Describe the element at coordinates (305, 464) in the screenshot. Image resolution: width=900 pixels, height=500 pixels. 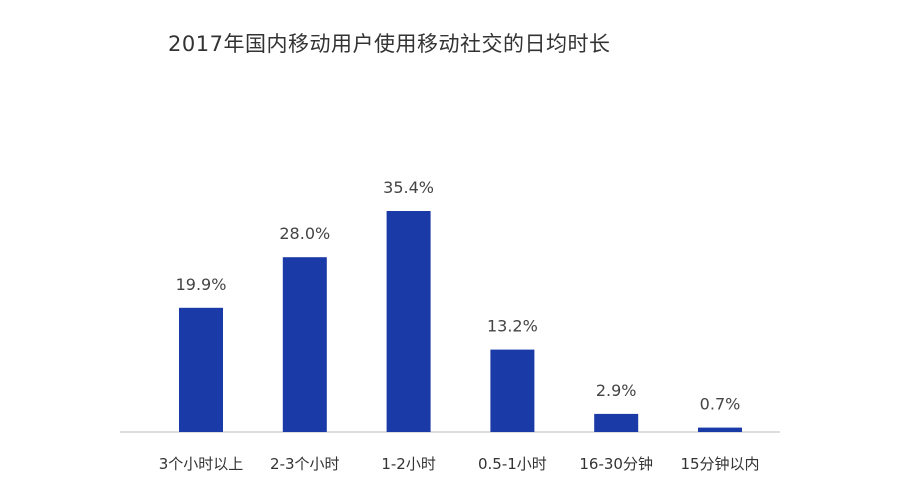
I see `category-label-1: 2-3个小时` at that location.